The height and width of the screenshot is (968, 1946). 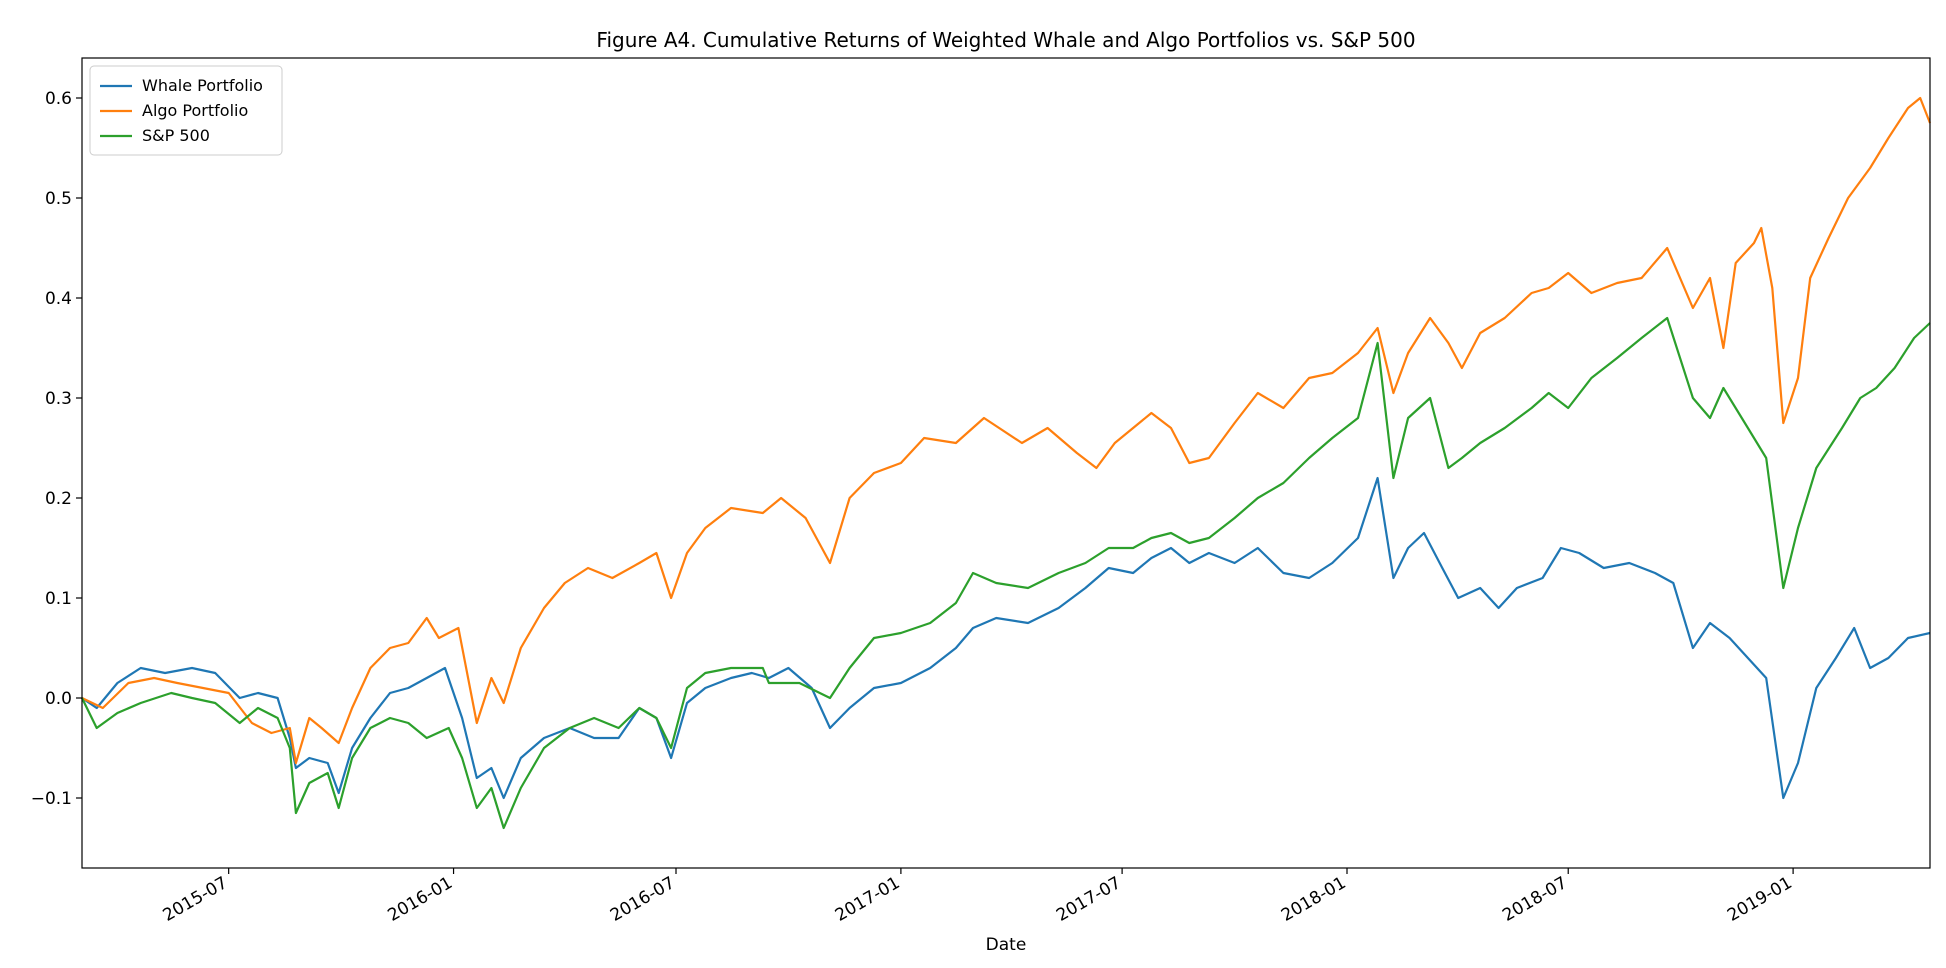 I want to click on legend: Whale Portfolio Algo Portfolio S&P 500, so click(x=186, y=110).